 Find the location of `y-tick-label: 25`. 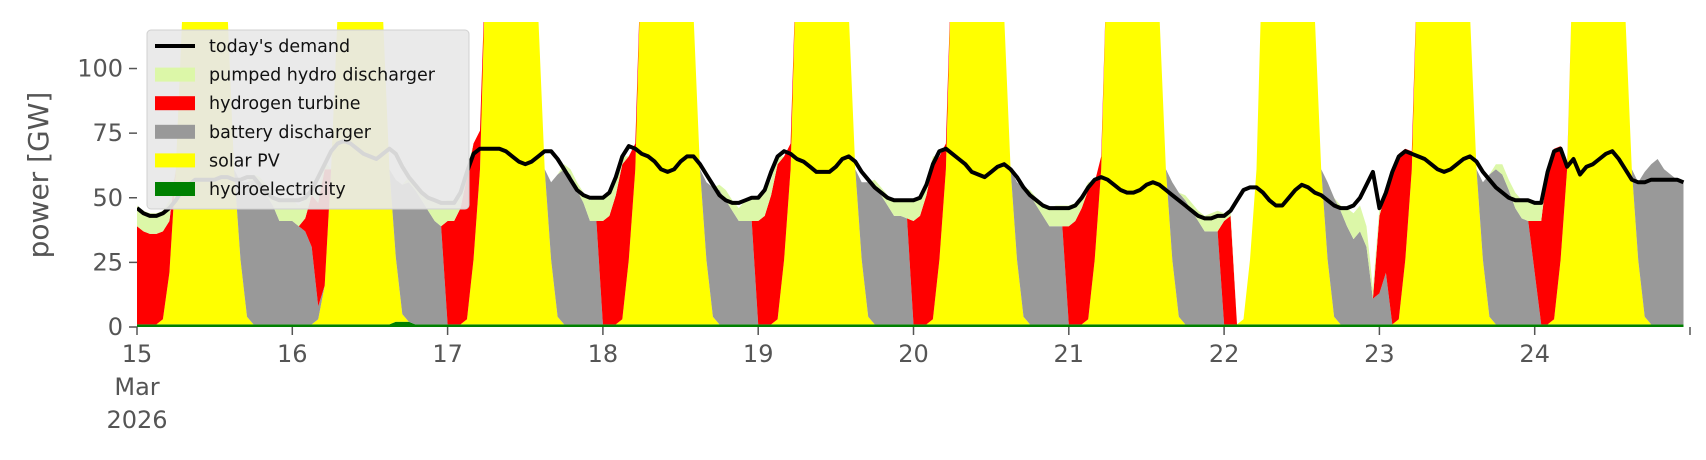

y-tick-label: 25 is located at coordinates (107, 262).